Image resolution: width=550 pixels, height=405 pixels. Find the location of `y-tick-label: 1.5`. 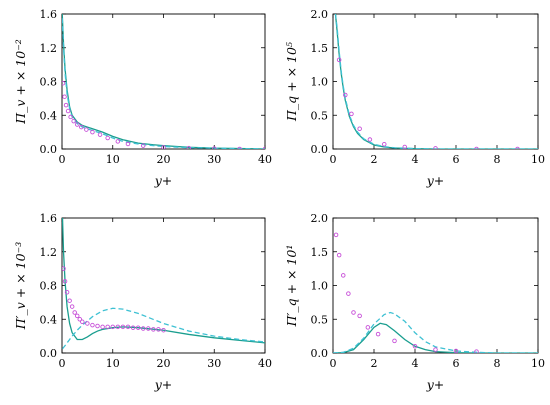

y-tick-label: 1.5 is located at coordinates (320, 252).